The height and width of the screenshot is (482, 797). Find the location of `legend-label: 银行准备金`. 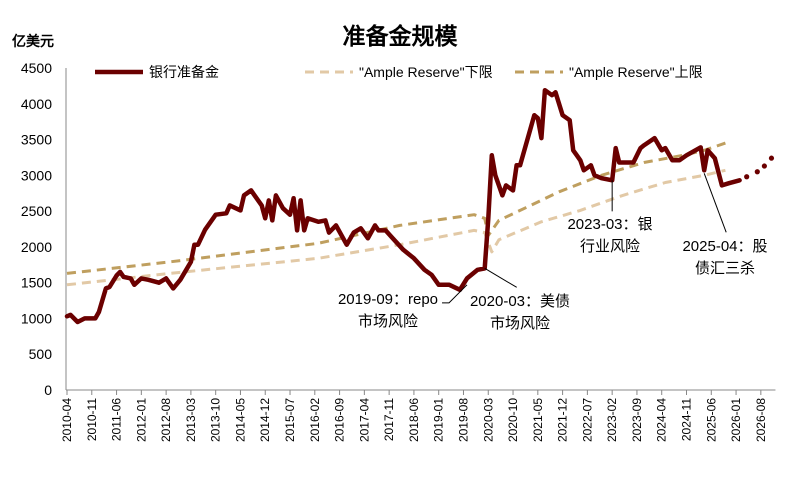

legend-label: 银行准备金 is located at coordinates (184, 72).